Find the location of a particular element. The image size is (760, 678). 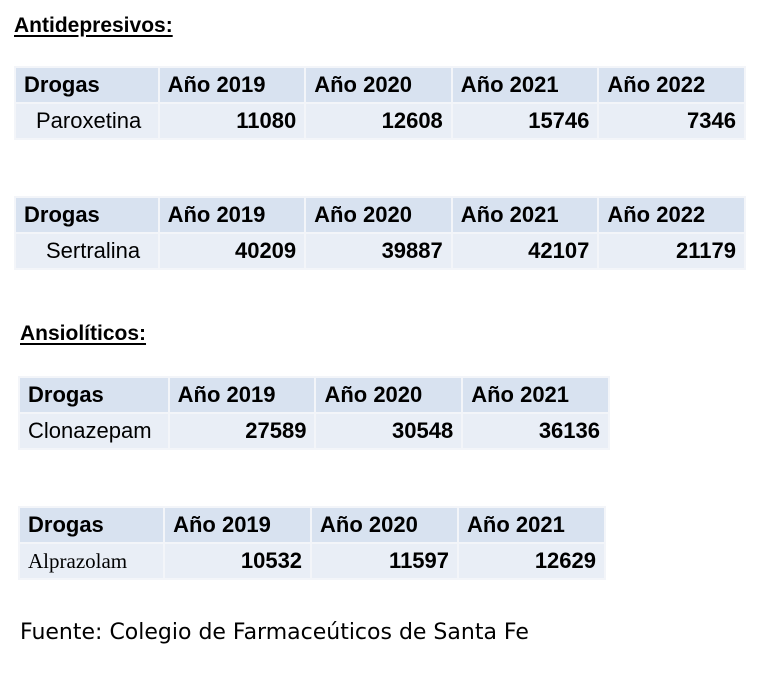

table-row: Clonazepam 27589 30548 36136 is located at coordinates (314, 431).